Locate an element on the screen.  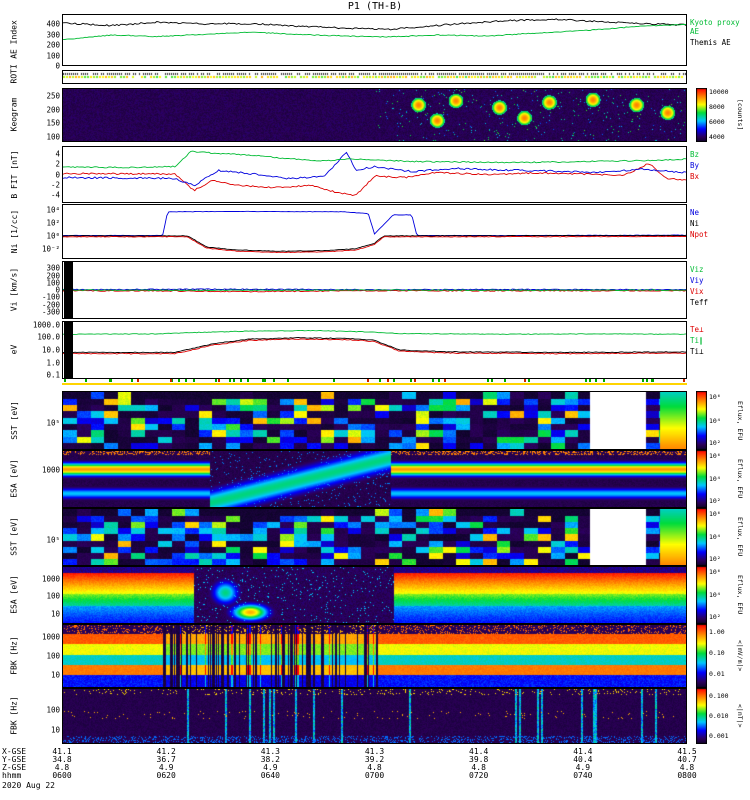
sst_i-colorbar is located at coordinates (701, 537).